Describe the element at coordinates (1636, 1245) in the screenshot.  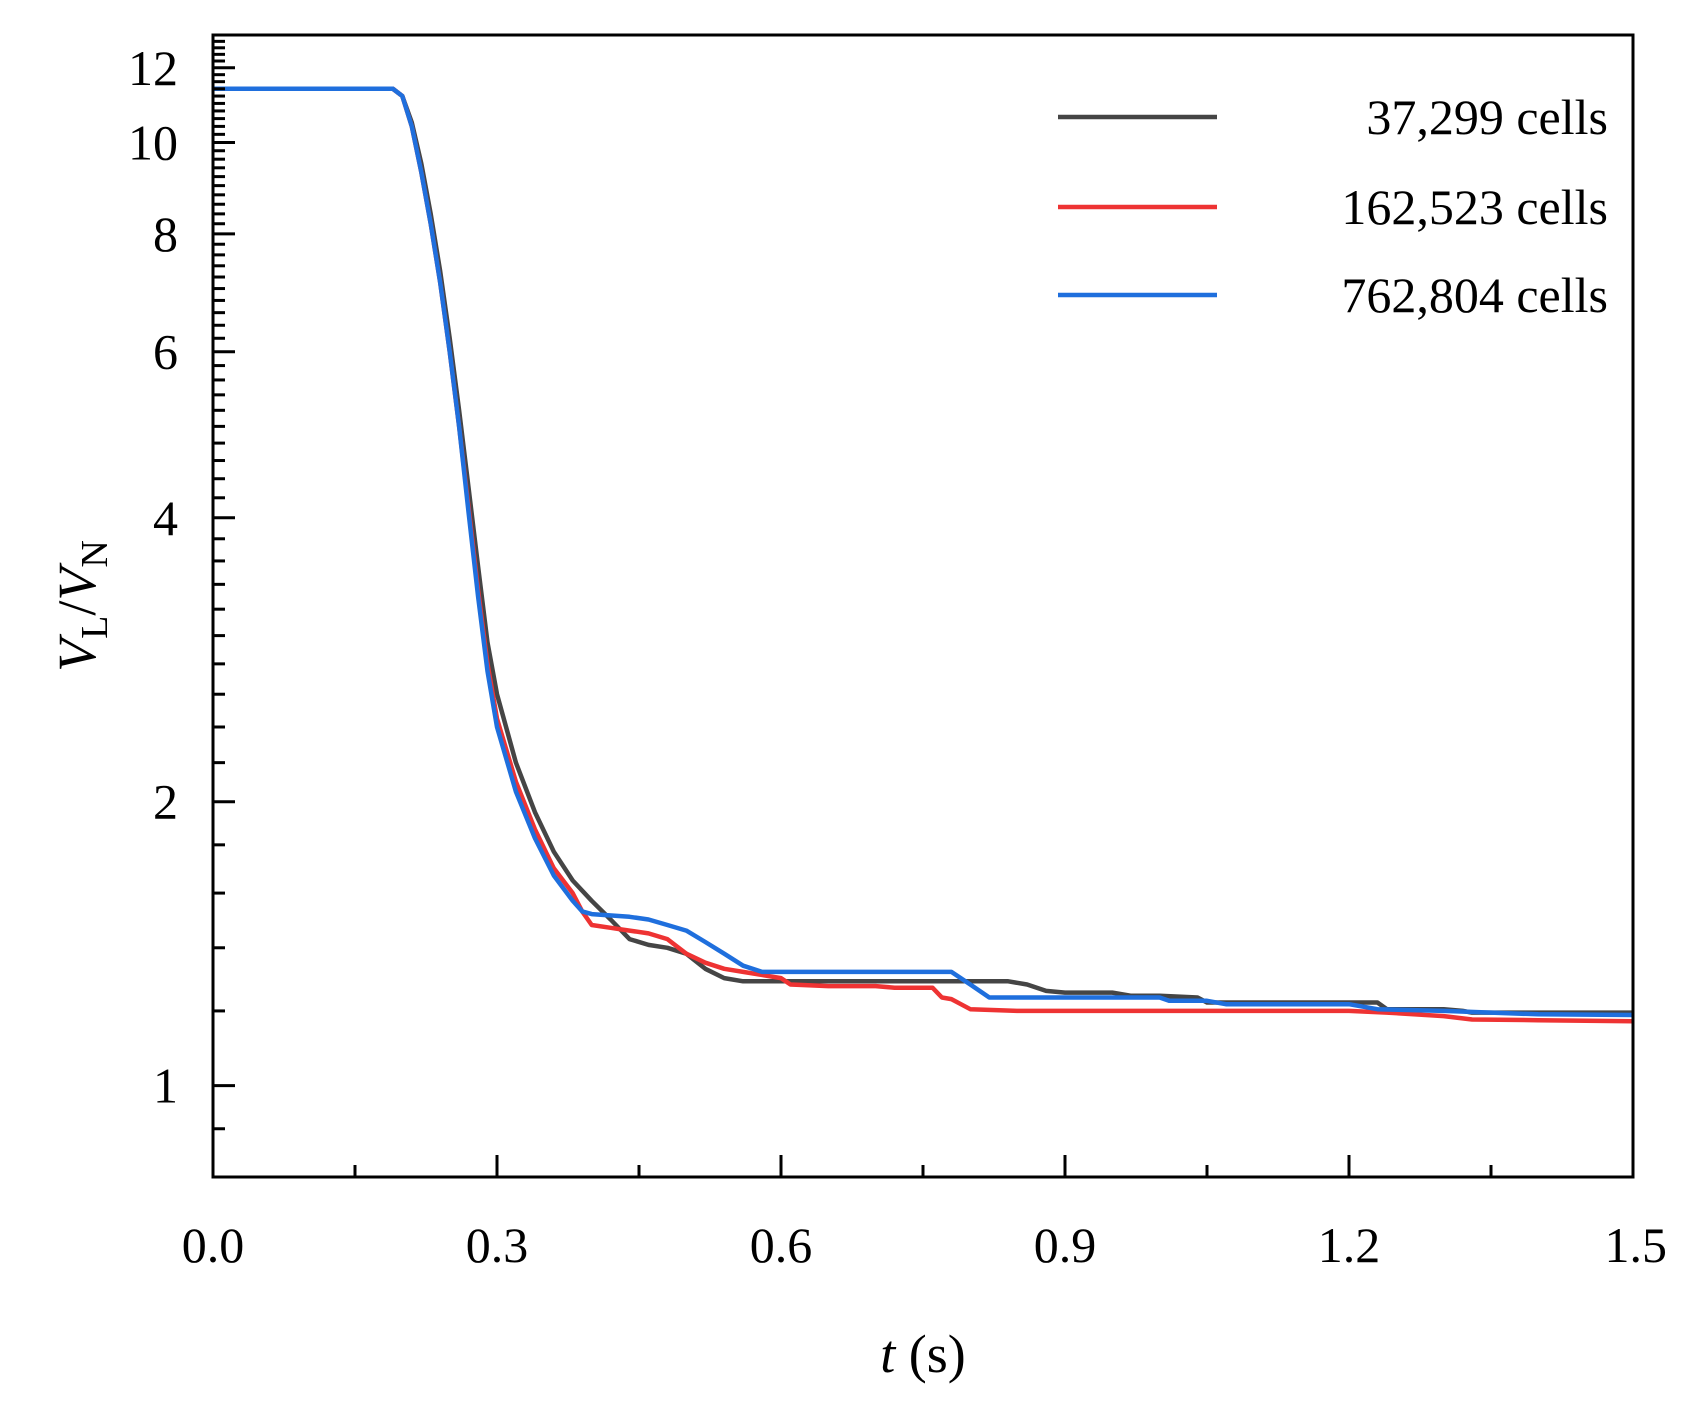
I see `x-tick-label: 1.5` at that location.